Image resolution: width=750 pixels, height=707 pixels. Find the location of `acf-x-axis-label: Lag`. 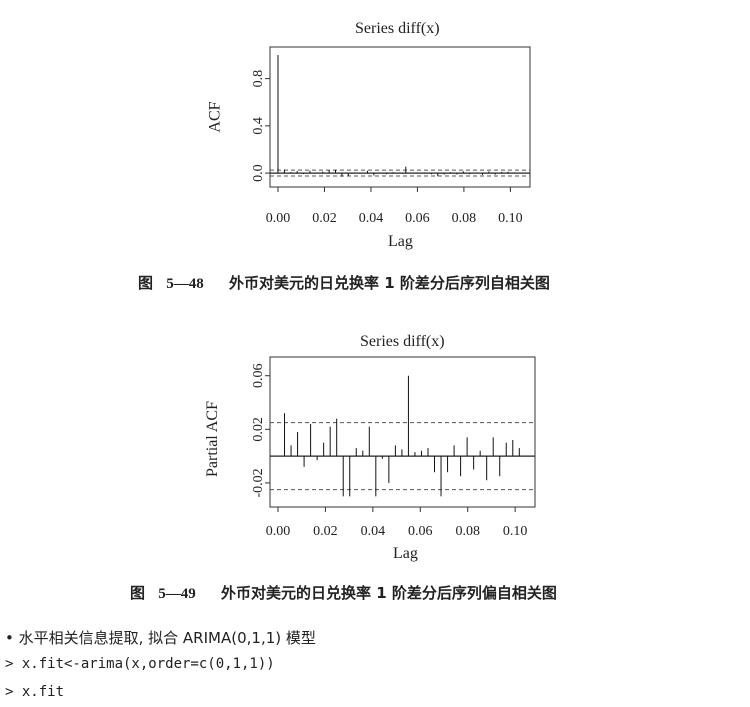

acf-x-axis-label: Lag is located at coordinates (400, 241).